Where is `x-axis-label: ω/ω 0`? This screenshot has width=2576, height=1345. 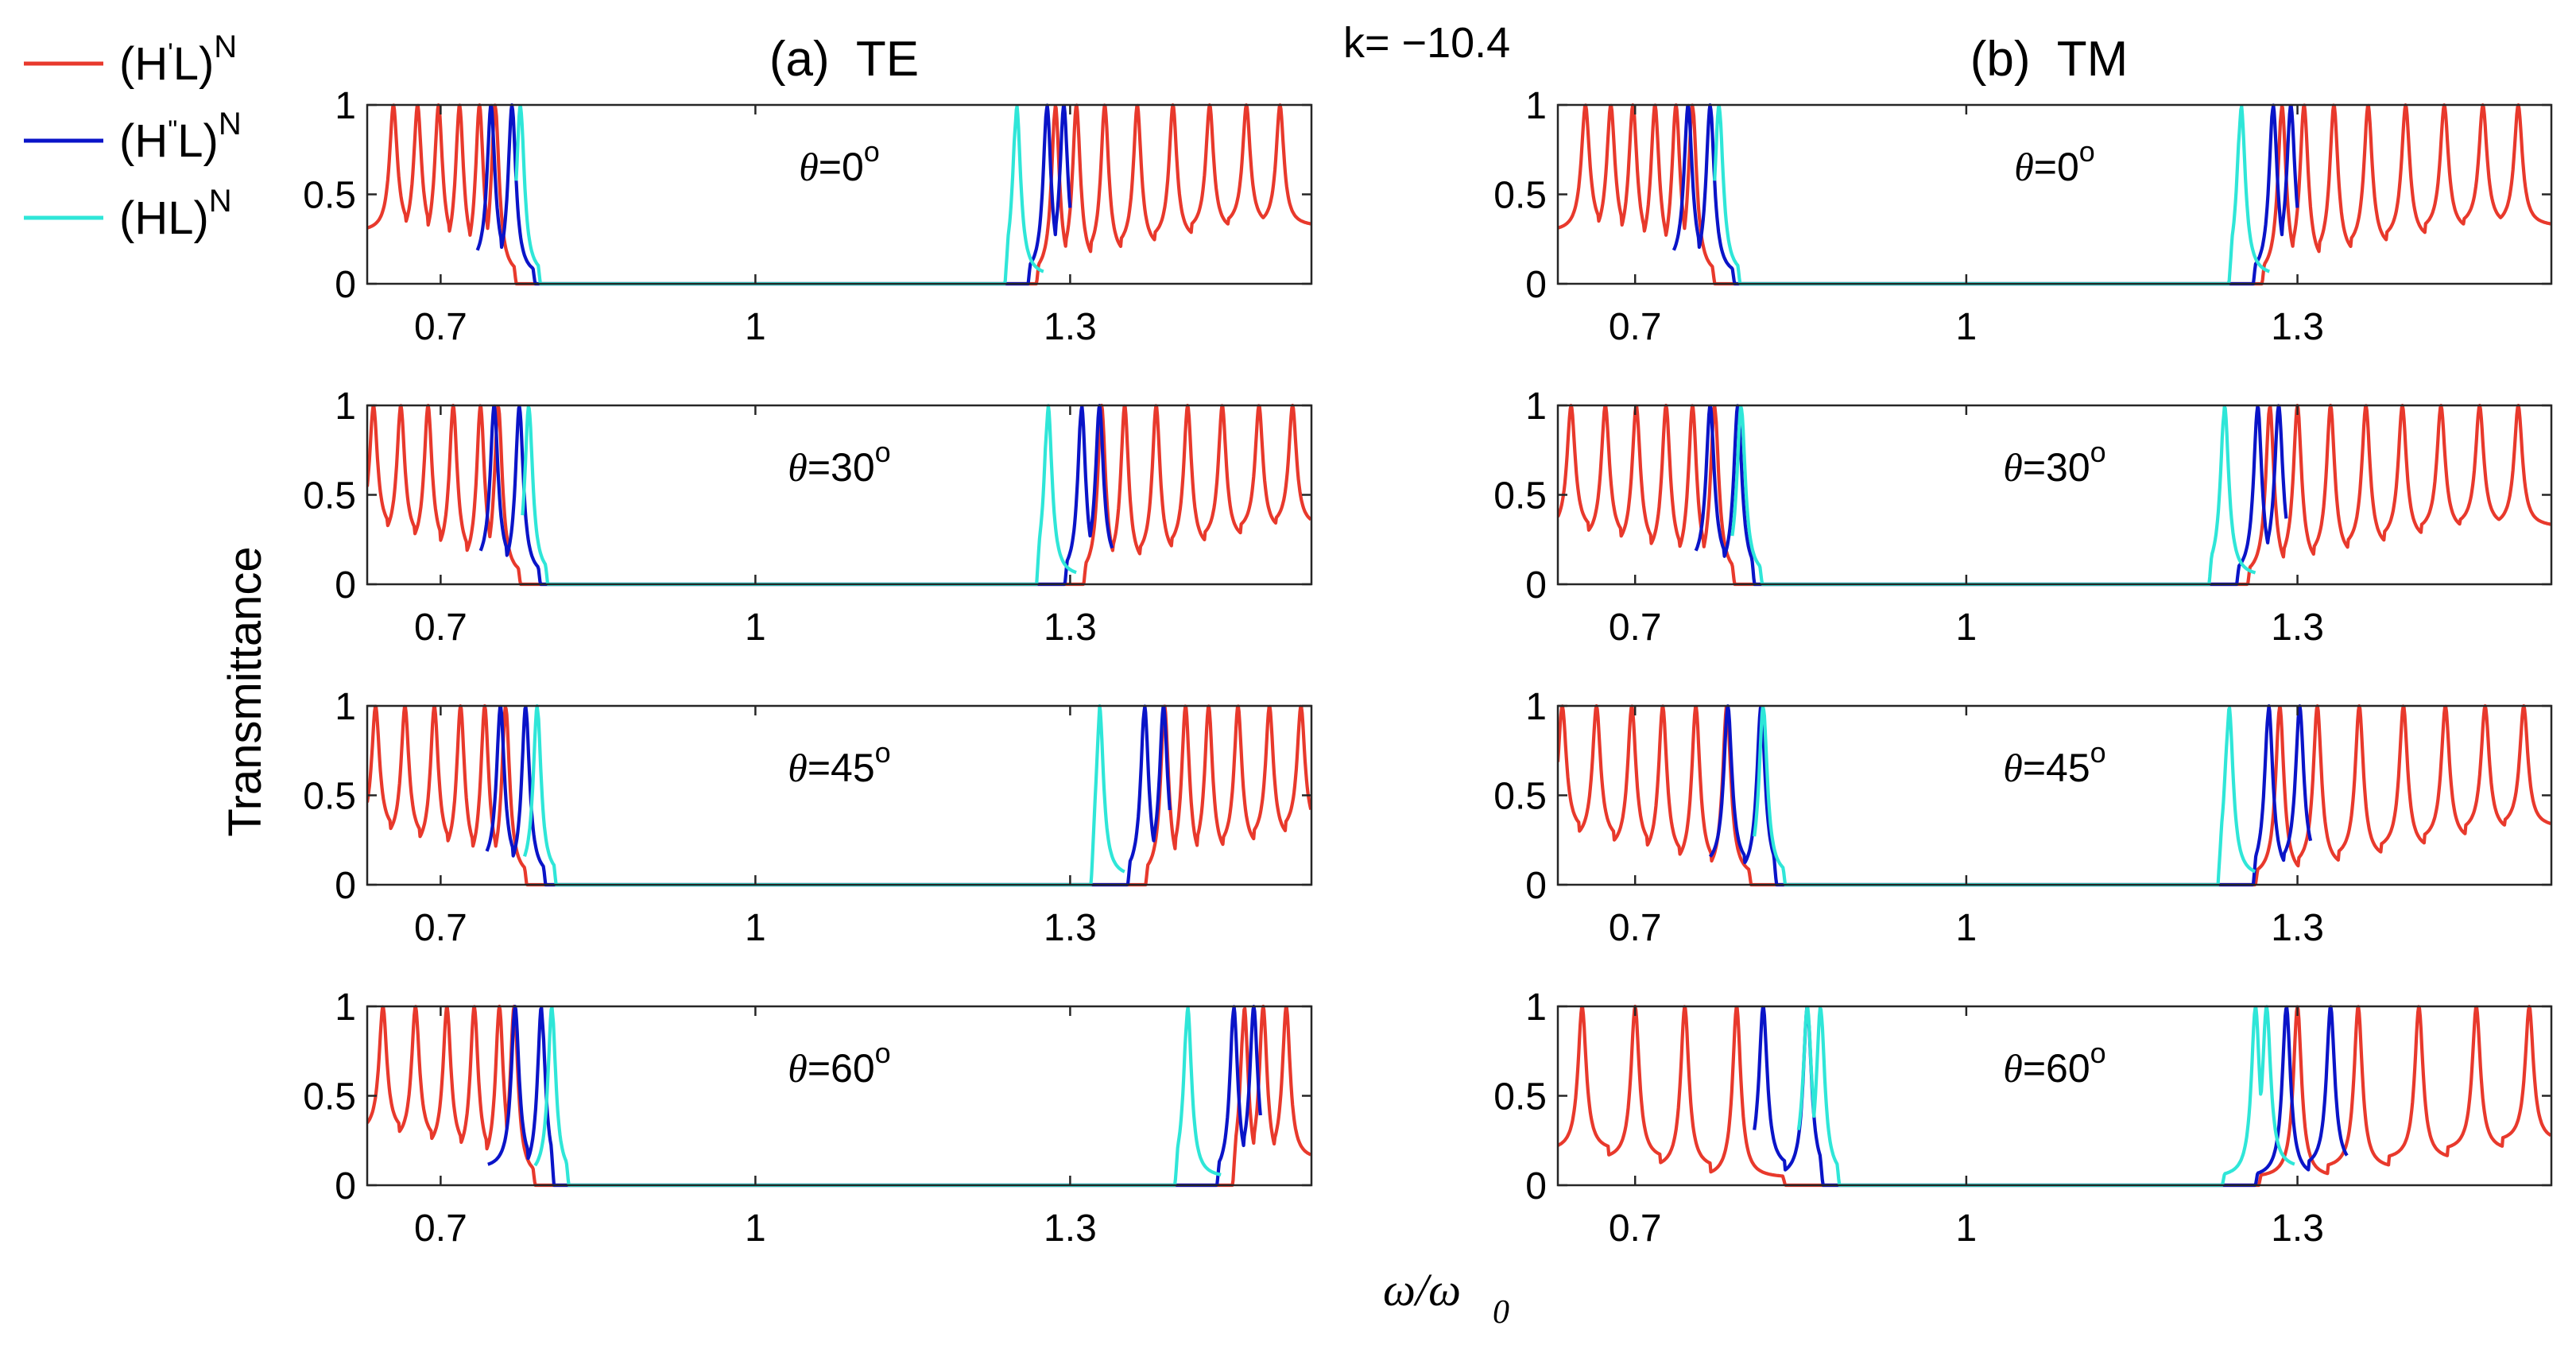
x-axis-label: ω/ω 0 is located at coordinates (1446, 1297).